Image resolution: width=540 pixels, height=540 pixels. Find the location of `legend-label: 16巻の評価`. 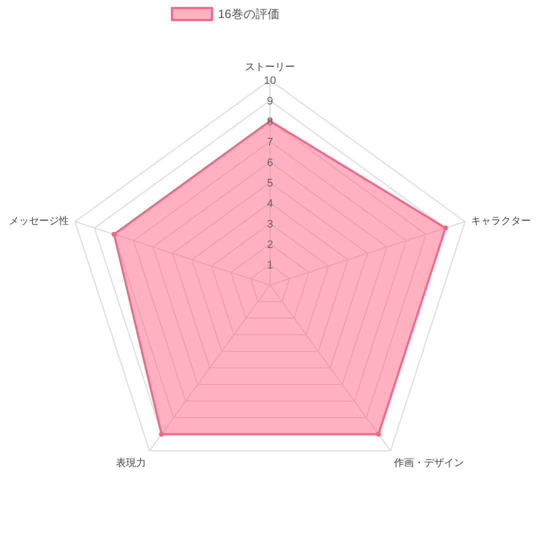

legend-label: 16巻の評価 is located at coordinates (249, 14).